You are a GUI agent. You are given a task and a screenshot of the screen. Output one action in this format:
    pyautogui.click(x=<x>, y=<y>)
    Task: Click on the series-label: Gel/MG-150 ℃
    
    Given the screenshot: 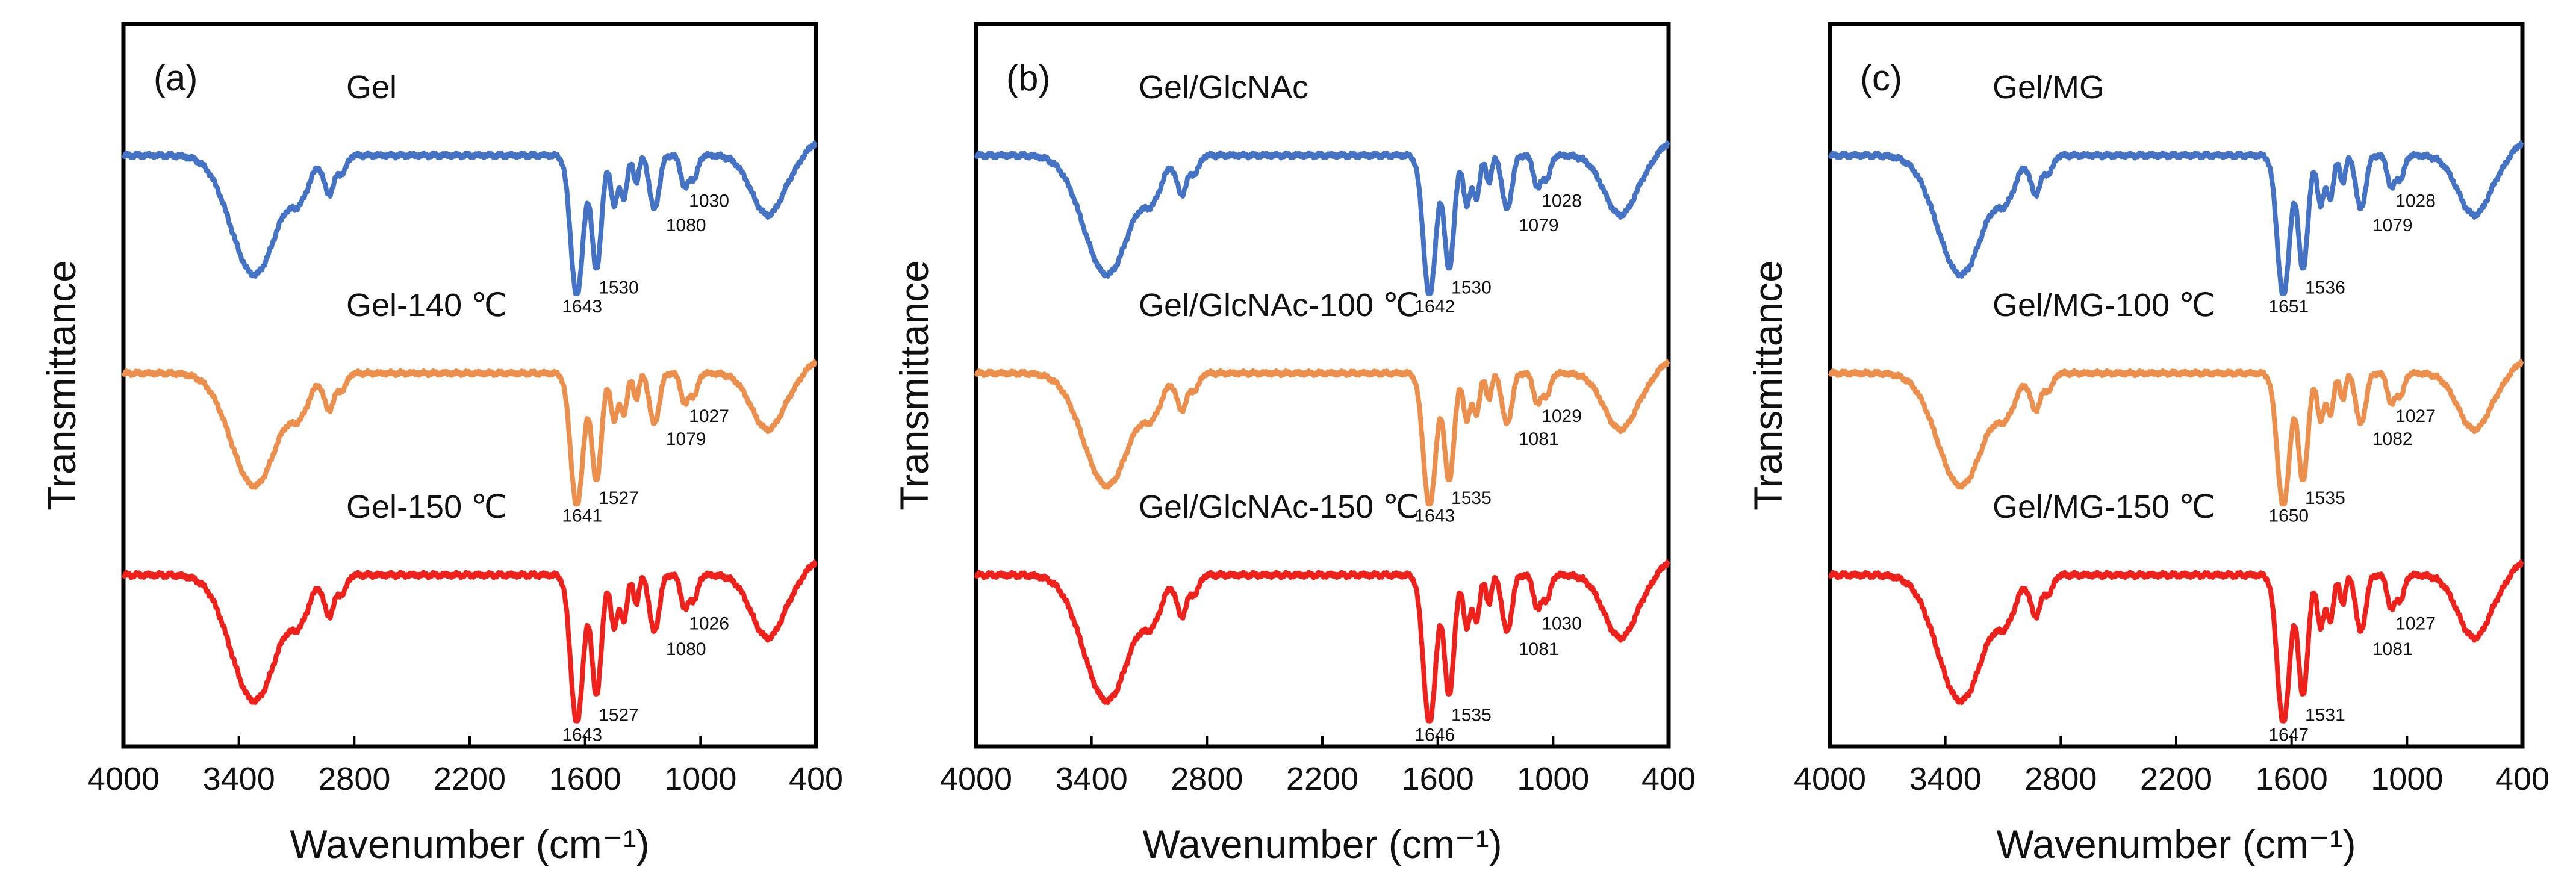 What is the action you would take?
    pyautogui.click(x=2104, y=507)
    